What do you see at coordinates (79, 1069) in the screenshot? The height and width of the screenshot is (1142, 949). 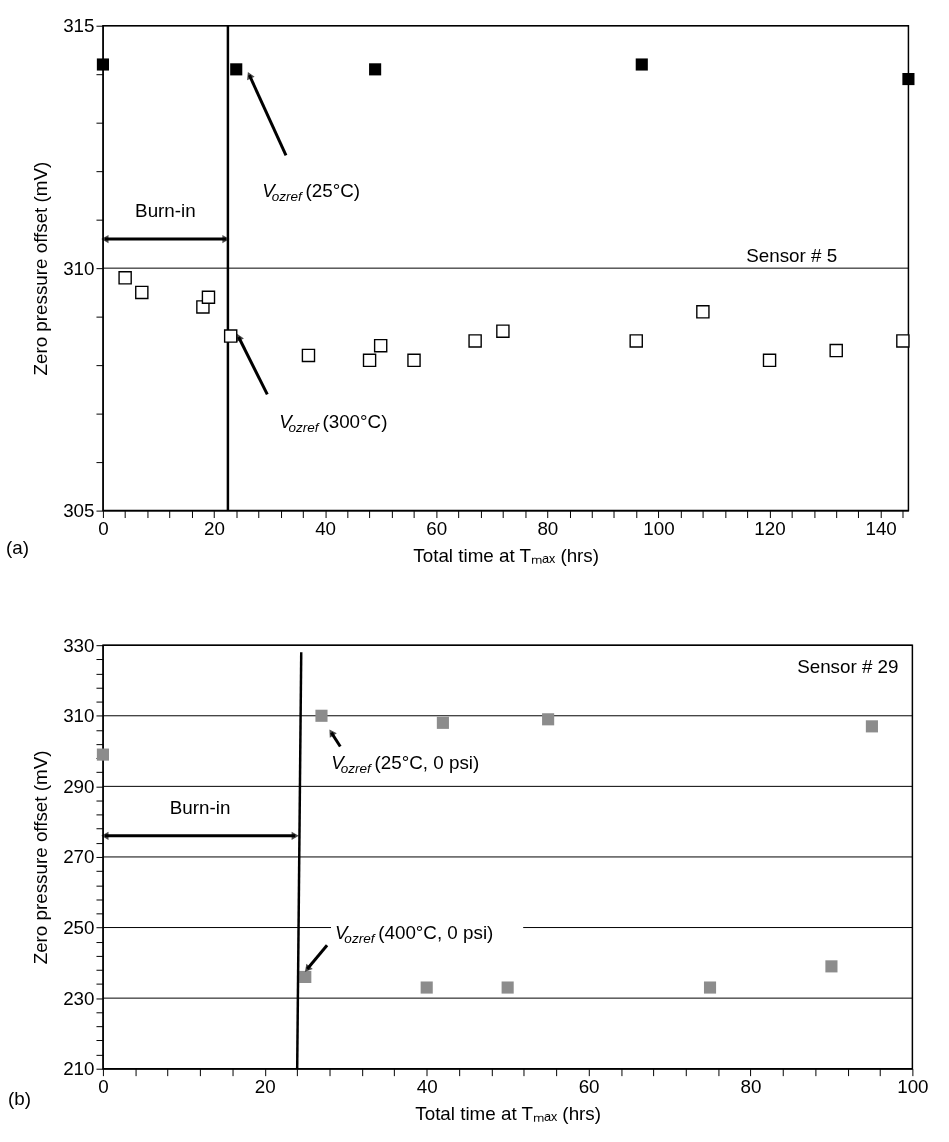 I see `y-tick-label: 210` at bounding box center [79, 1069].